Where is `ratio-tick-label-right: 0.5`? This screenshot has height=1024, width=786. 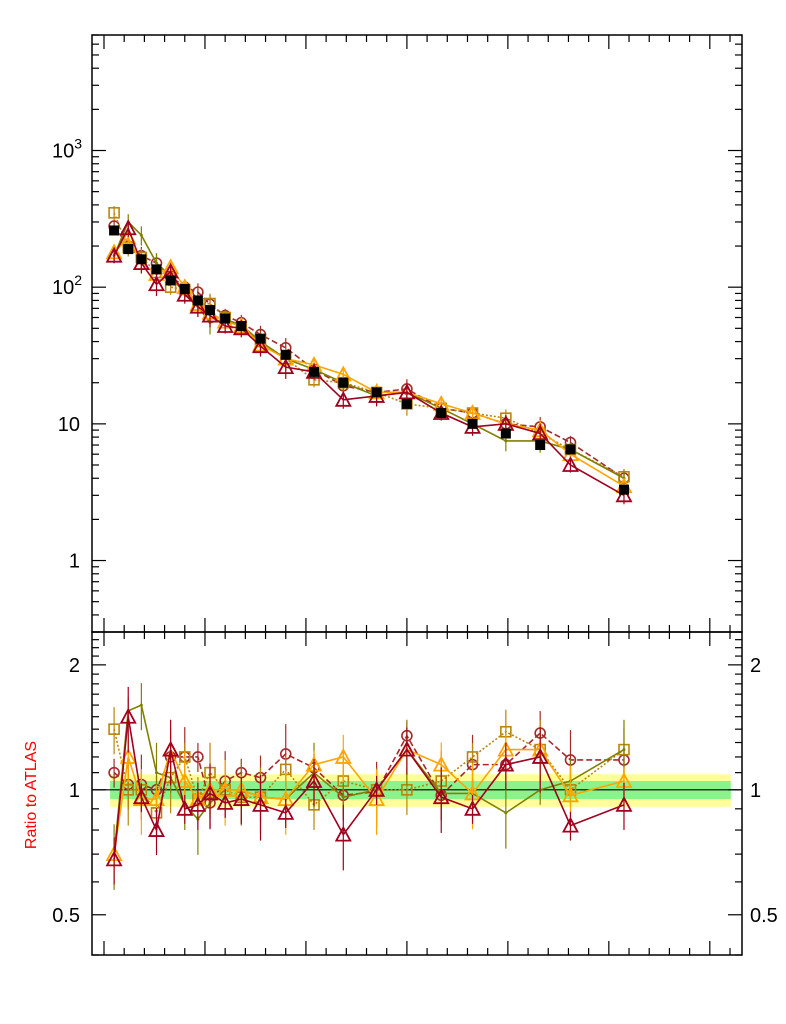 ratio-tick-label-right: 0.5 is located at coordinates (764, 916).